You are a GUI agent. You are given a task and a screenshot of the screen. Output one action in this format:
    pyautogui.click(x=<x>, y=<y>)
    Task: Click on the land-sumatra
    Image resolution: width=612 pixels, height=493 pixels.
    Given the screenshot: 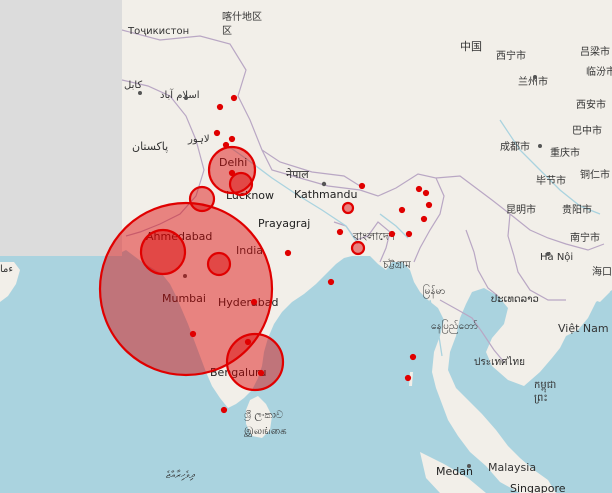 What is the action you would take?
    pyautogui.click(x=453, y=472)
    